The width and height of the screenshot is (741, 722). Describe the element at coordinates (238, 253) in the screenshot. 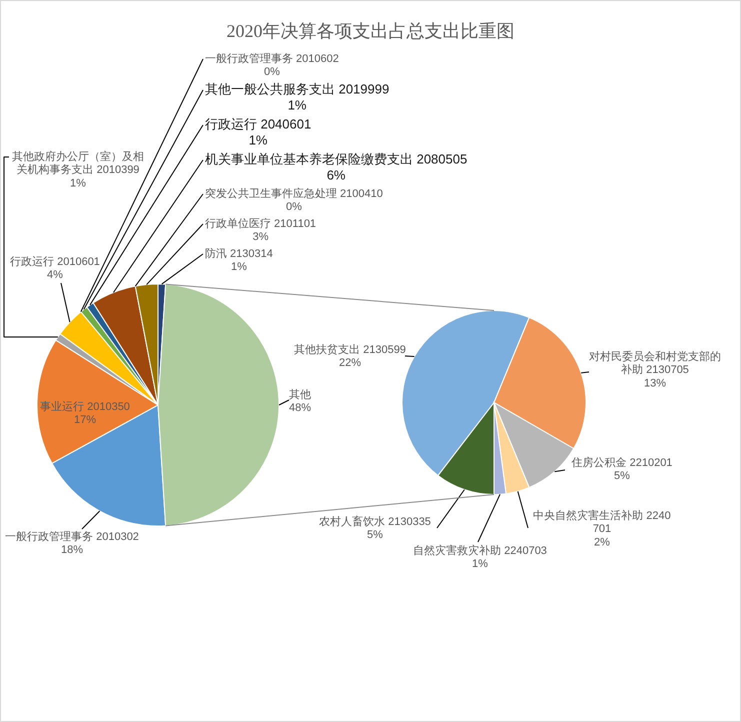

I see `slice-label: 防汛 2130314` at that location.